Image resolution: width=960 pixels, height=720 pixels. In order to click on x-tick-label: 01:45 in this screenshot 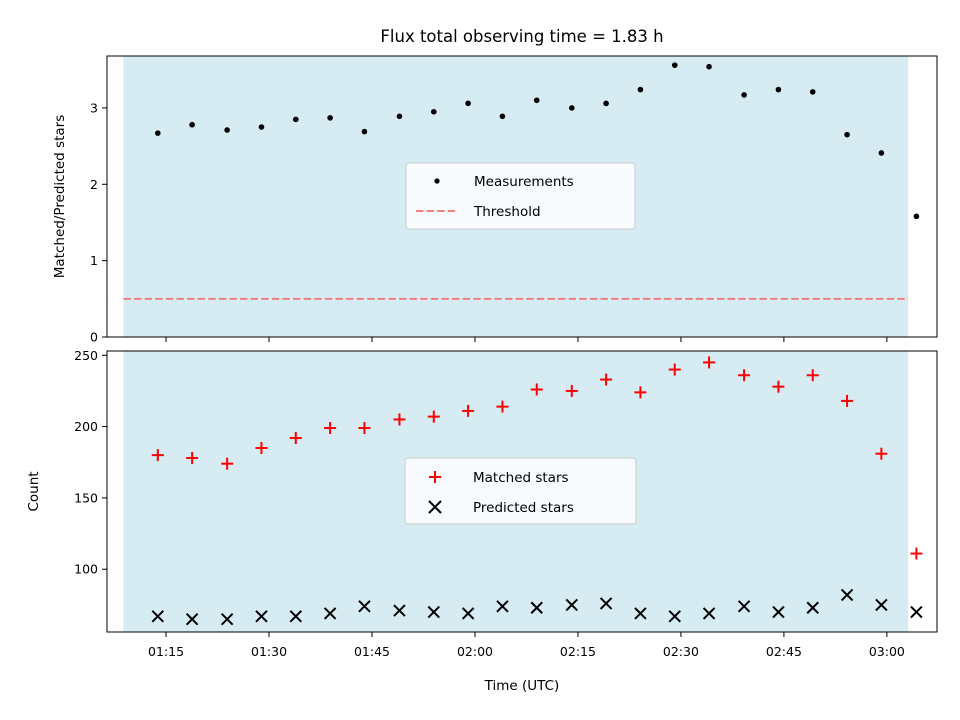, I will do `click(372, 651)`.